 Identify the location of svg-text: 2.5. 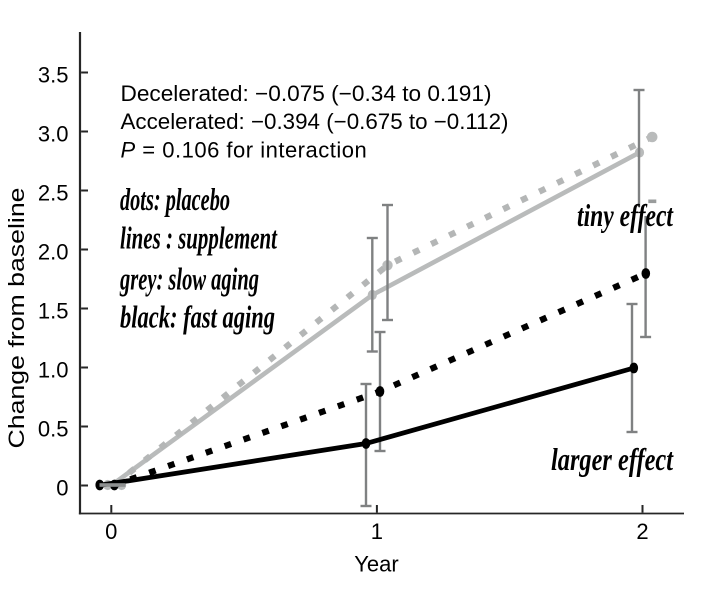
(53, 193).